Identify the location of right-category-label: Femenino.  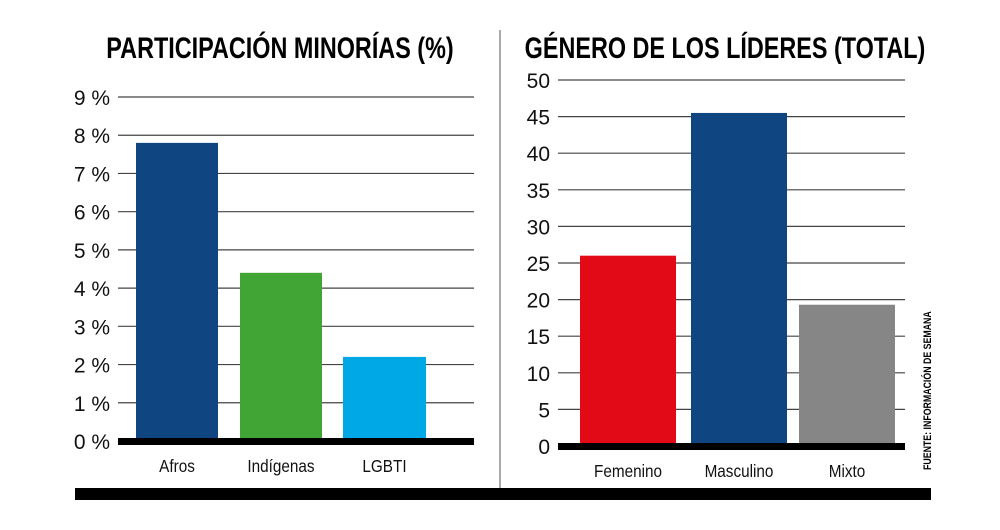
(628, 471).